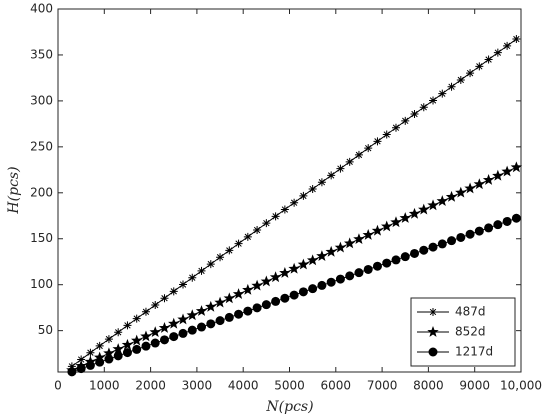  Describe the element at coordinates (521, 386) in the screenshot. I see `x-tick-label: 10,000` at that location.